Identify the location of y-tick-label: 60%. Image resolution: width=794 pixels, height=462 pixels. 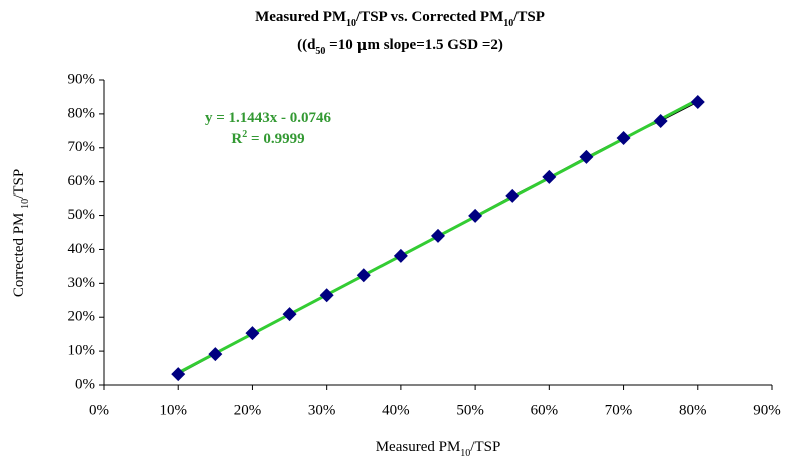
(82, 181).